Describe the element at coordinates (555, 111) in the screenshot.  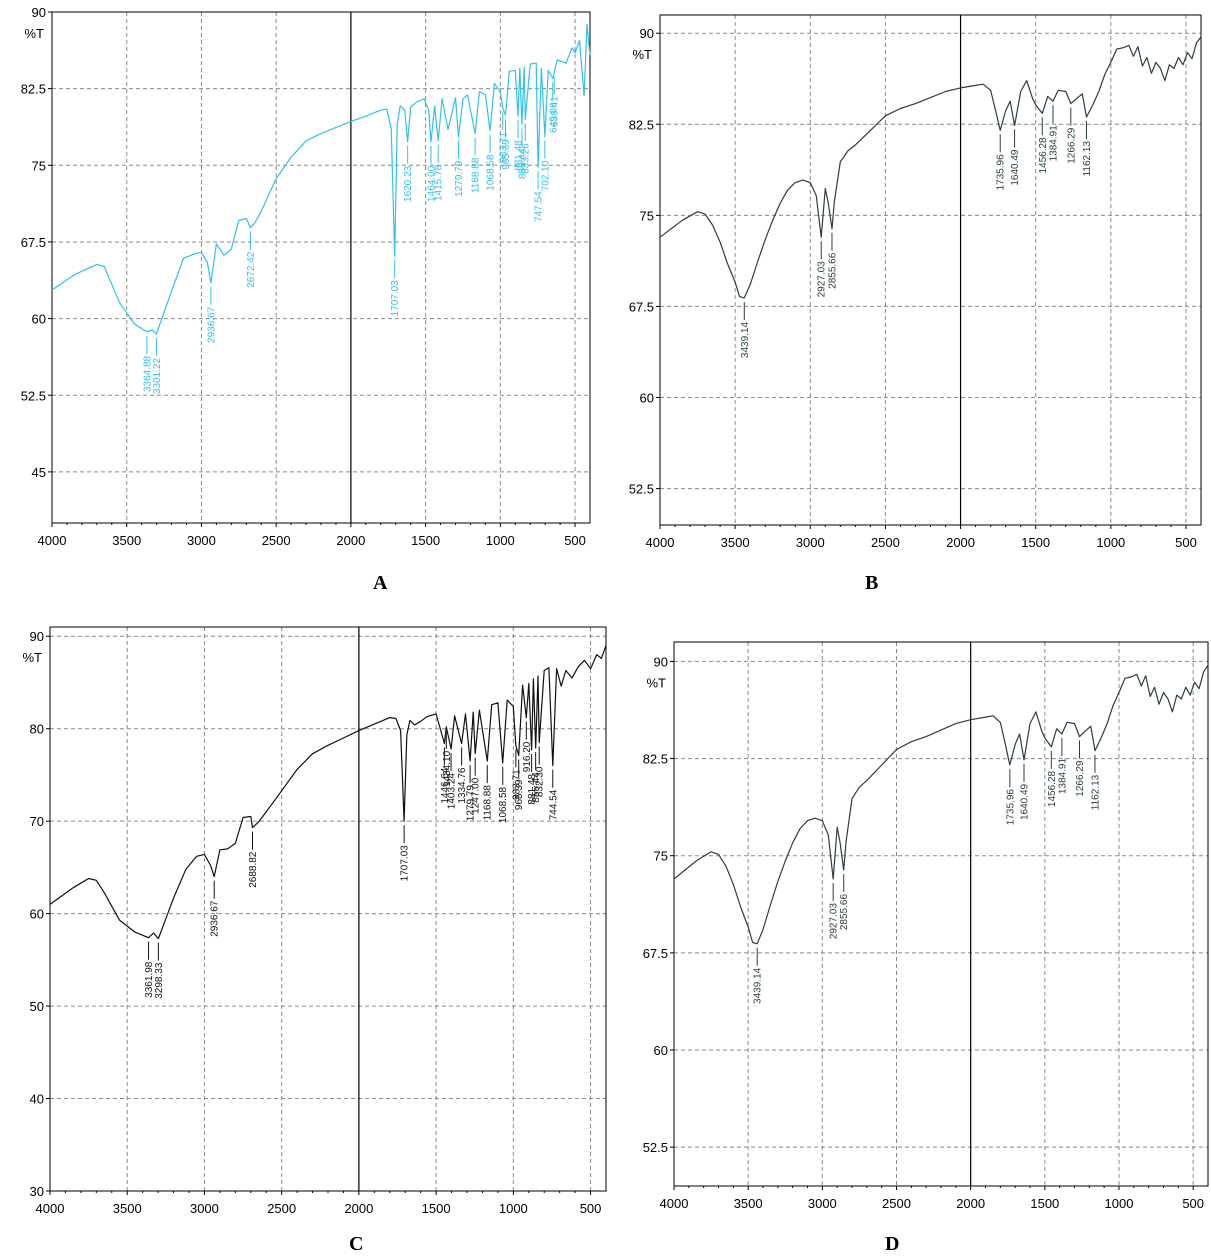
I see `peak-label: 639.41` at that location.